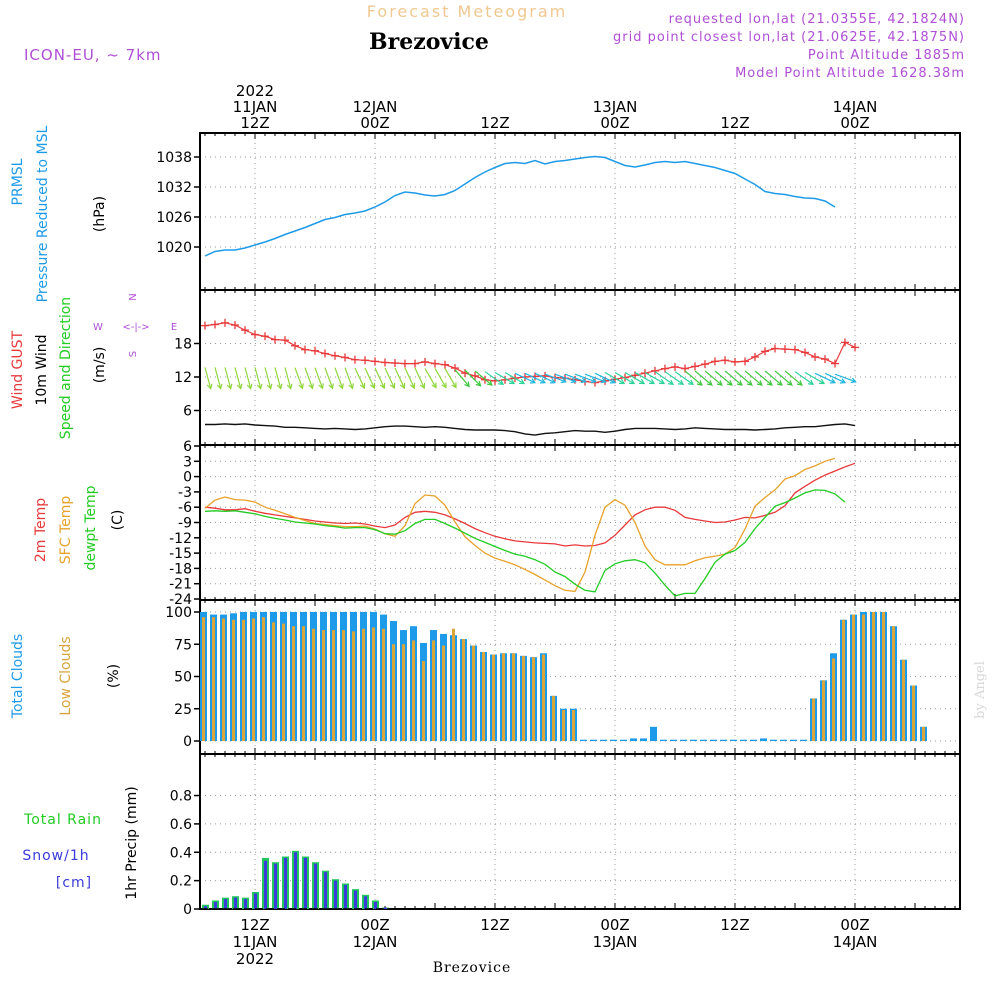 The image size is (1000, 1000). What do you see at coordinates (817, 19) in the screenshot?
I see `requested-point: requested lon,lat (21.0355E, 42.1824N)` at bounding box center [817, 19].